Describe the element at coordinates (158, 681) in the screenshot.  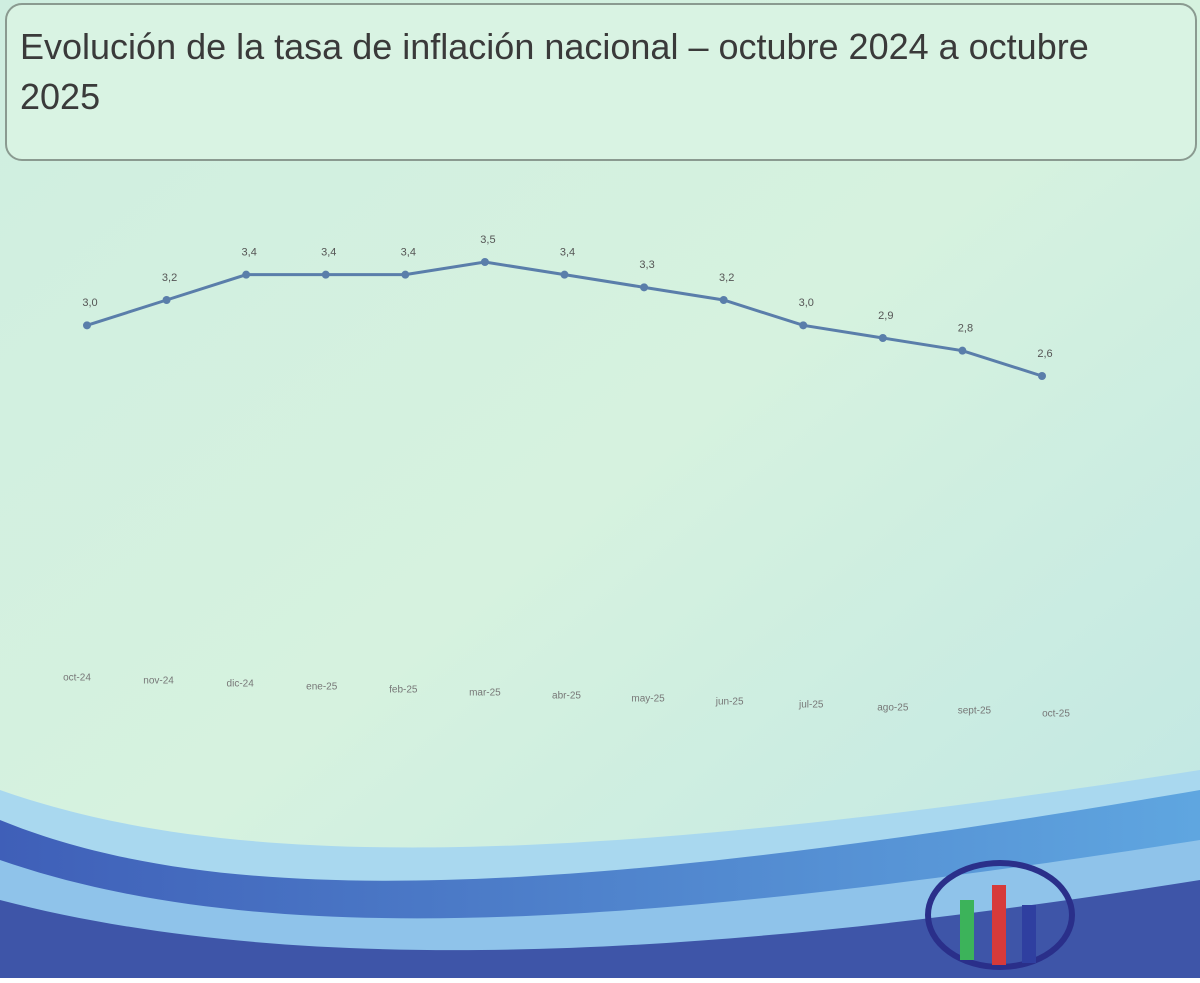
I see `x-tick-label: nov-24` at that location.